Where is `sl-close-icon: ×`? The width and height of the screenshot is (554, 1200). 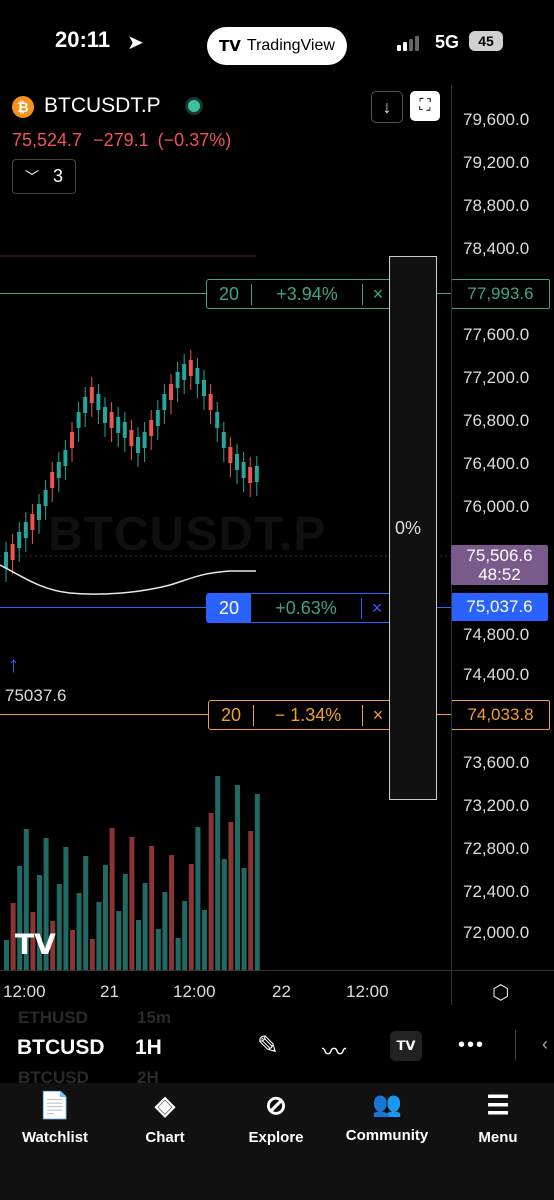 sl-close-icon: × is located at coordinates (378, 714).